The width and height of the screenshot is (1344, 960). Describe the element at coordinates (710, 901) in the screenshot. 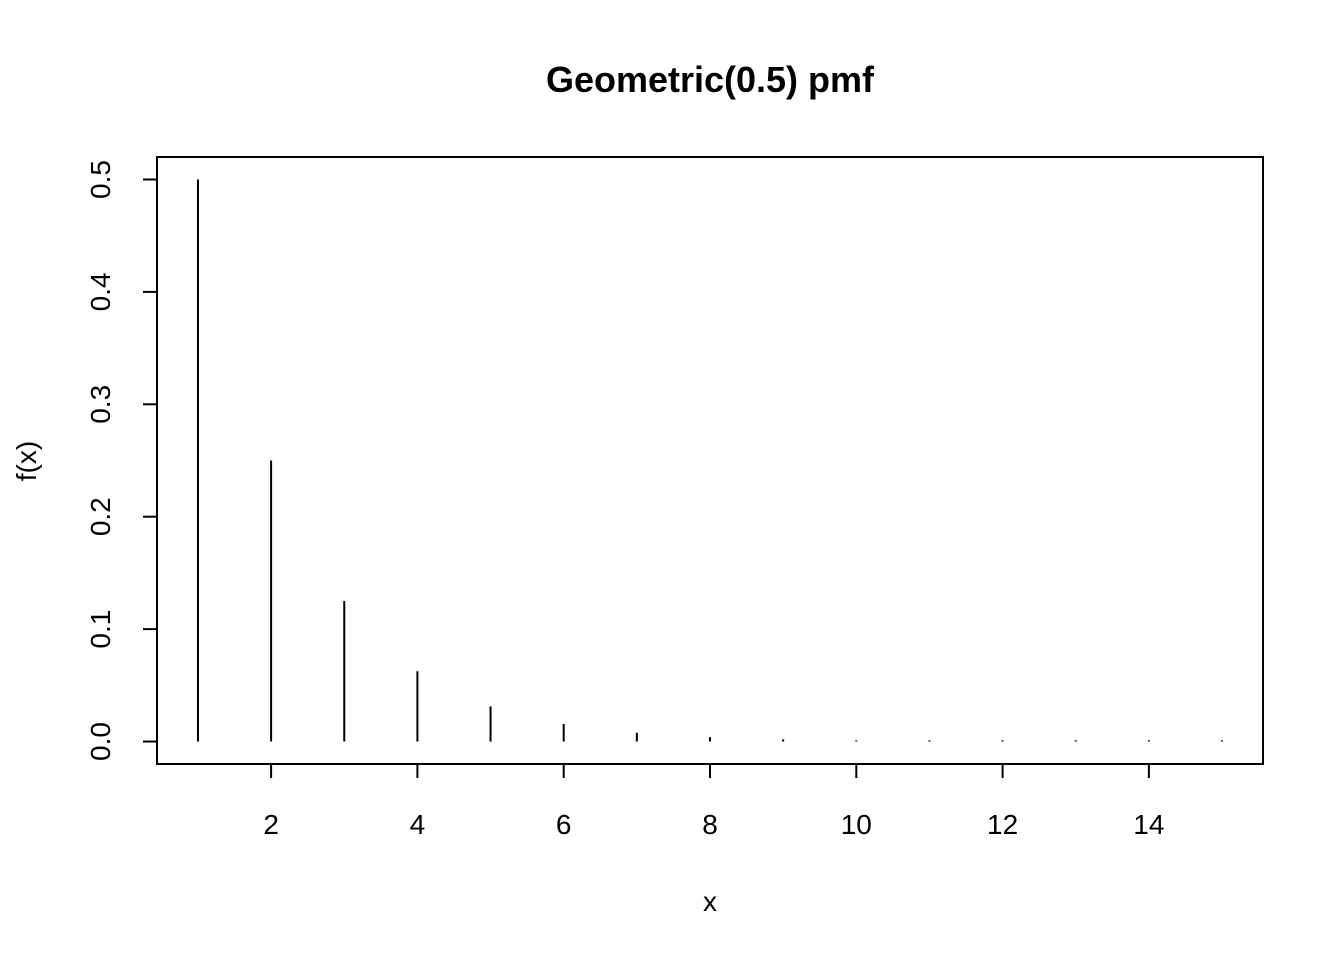

I see `x-axis-label: x` at that location.